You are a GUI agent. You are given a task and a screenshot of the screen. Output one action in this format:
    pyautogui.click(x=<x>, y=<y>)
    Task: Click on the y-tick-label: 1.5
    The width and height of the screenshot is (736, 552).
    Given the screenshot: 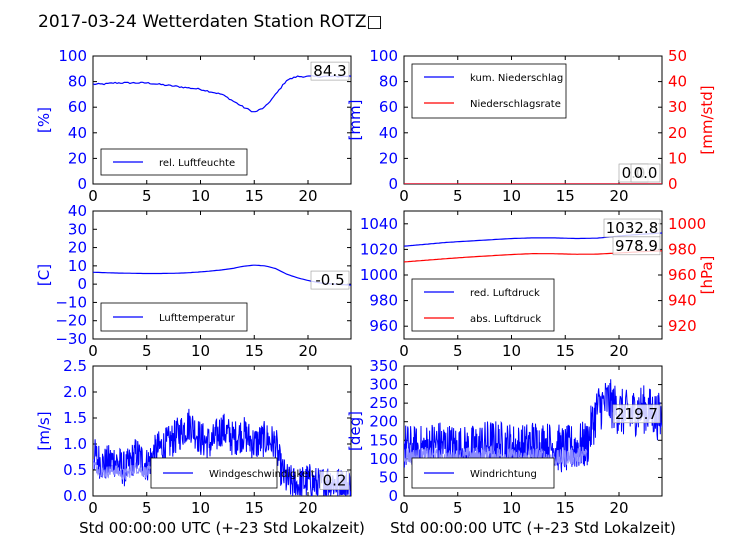 What is the action you would take?
    pyautogui.click(x=75, y=418)
    